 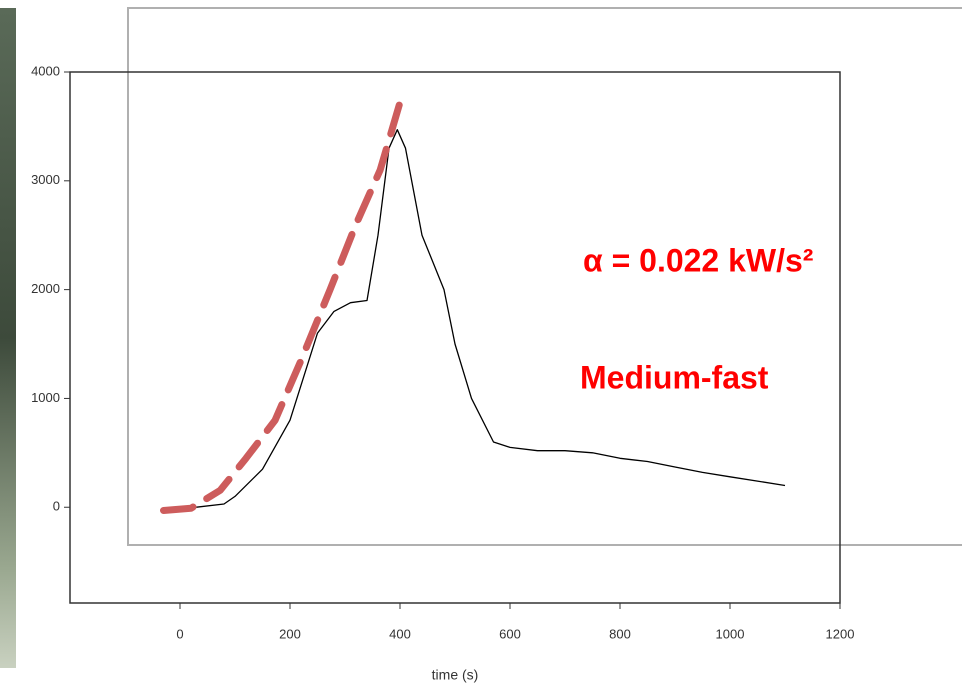 What do you see at coordinates (730, 633) in the screenshot?
I see `x-tick-label: 1000` at bounding box center [730, 633].